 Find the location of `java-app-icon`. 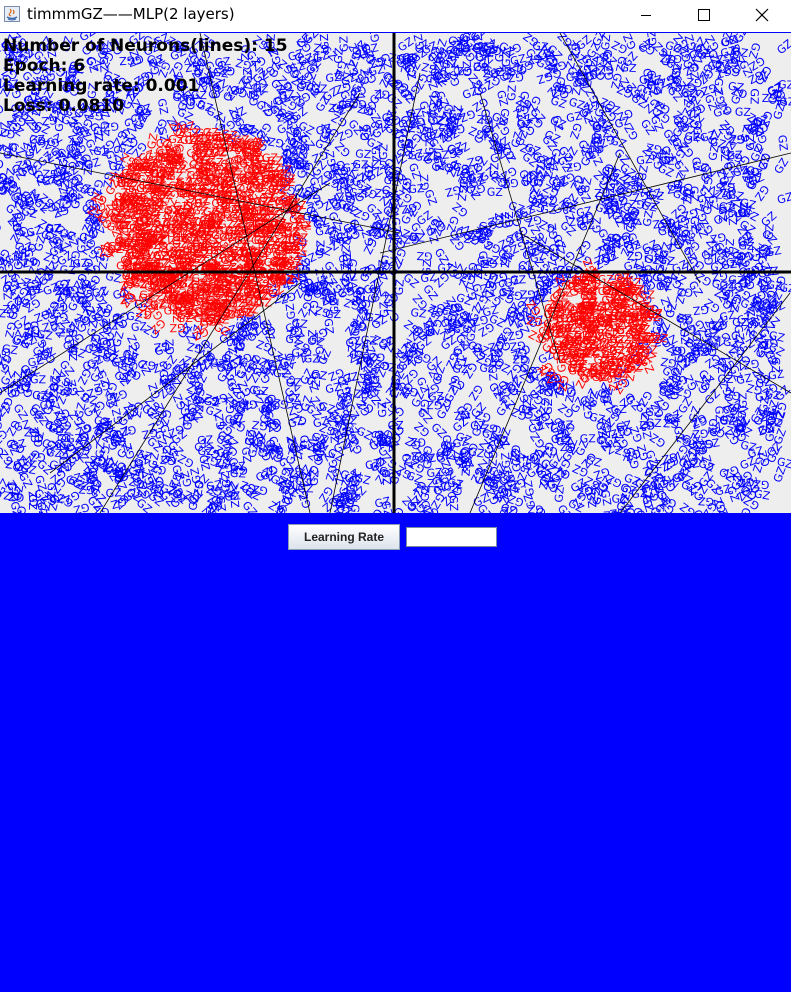

java-app-icon is located at coordinates (12, 14).